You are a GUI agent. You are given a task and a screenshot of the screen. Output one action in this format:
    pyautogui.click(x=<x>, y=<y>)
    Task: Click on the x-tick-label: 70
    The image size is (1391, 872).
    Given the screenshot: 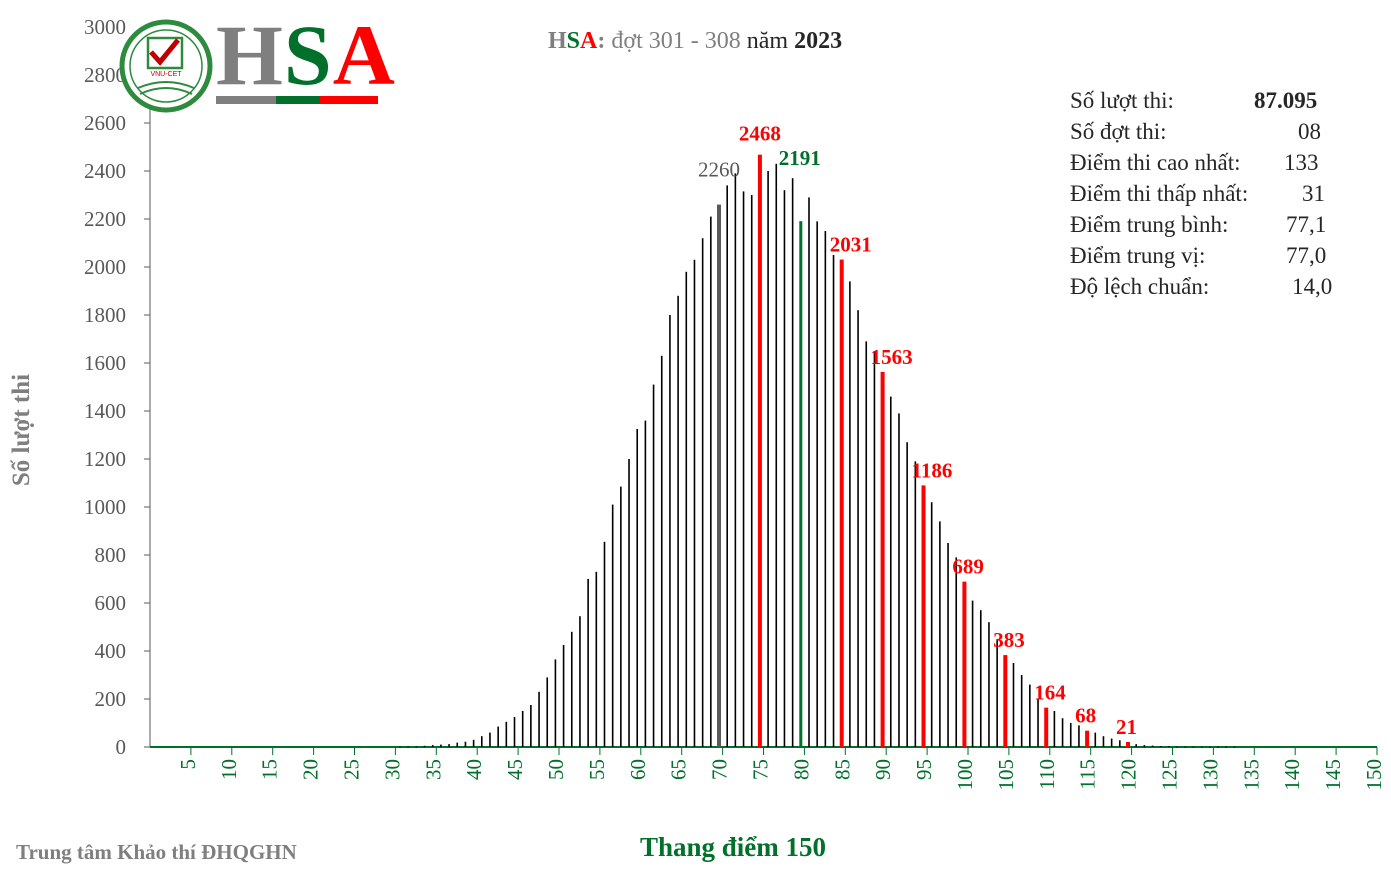 What is the action you would take?
    pyautogui.click(x=720, y=769)
    